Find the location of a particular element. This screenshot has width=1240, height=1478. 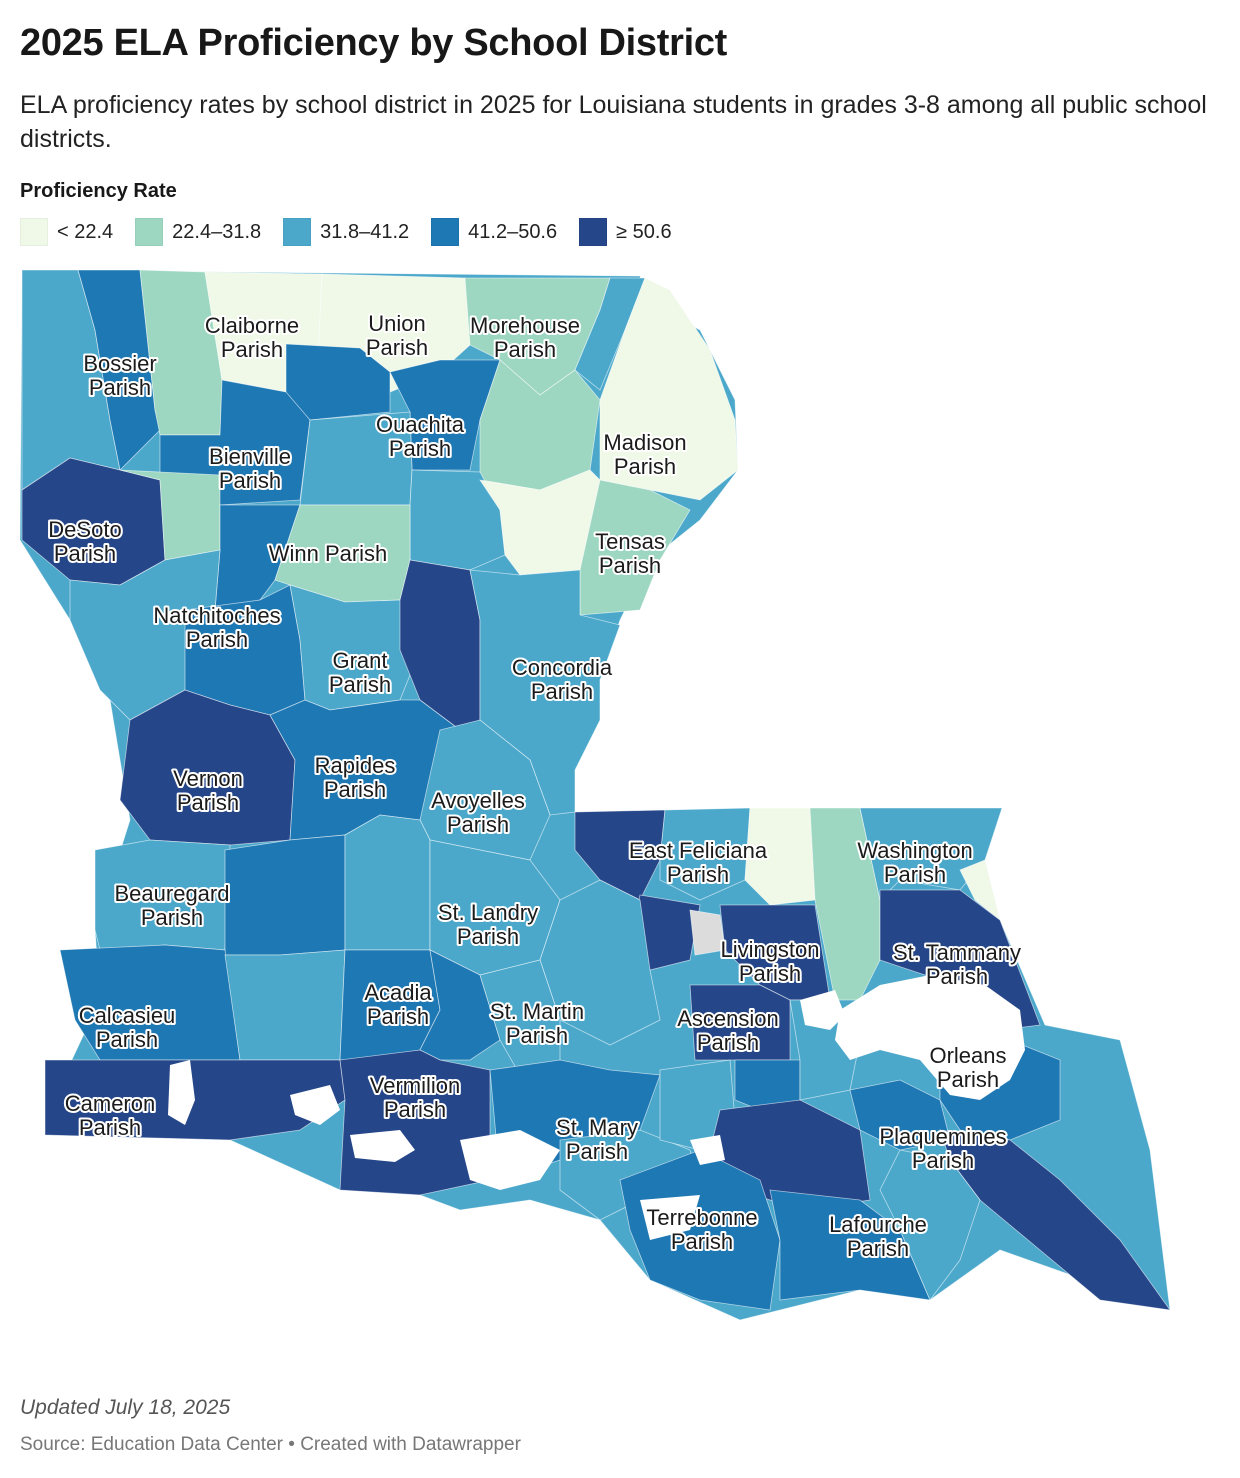

parish-label: Tensas Parish is located at coordinates (630, 553).